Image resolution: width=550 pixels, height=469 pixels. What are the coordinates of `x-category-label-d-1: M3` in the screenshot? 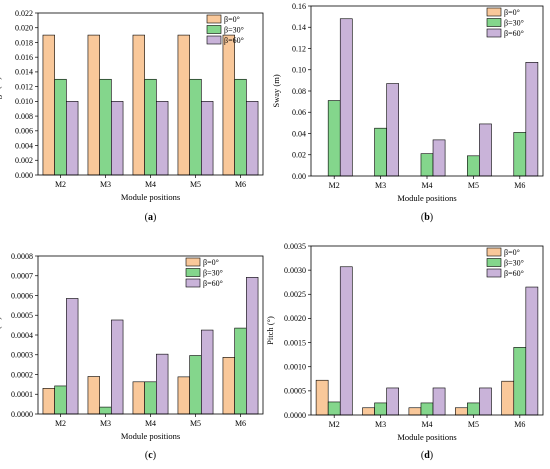 It's located at (380, 424).